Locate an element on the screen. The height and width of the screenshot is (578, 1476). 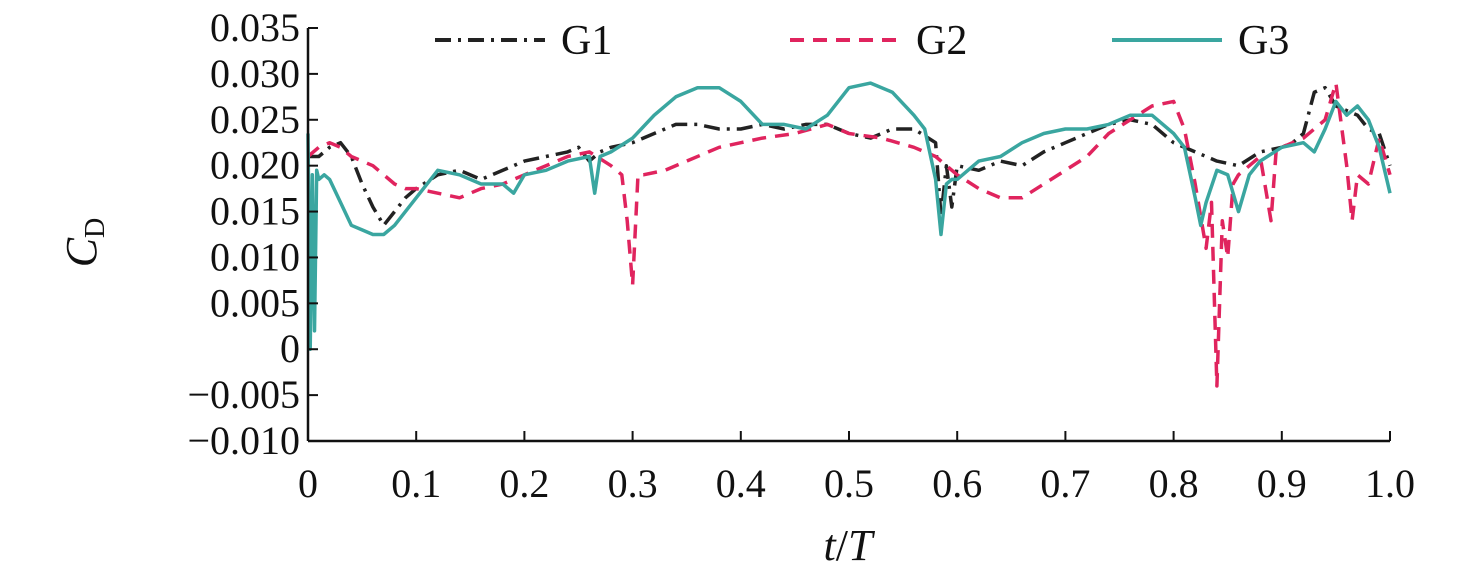
x-tick-label: 0.4 is located at coordinates (741, 483).